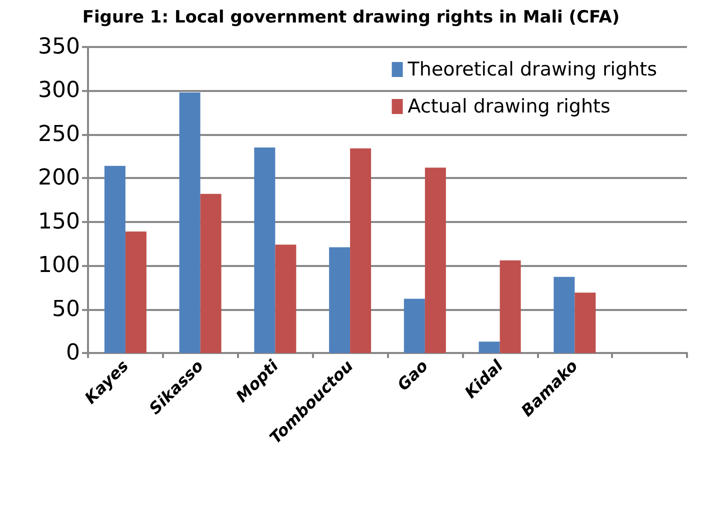 This screenshot has width=702, height=506. Describe the element at coordinates (59, 134) in the screenshot. I see `y-tick-label: 250` at that location.